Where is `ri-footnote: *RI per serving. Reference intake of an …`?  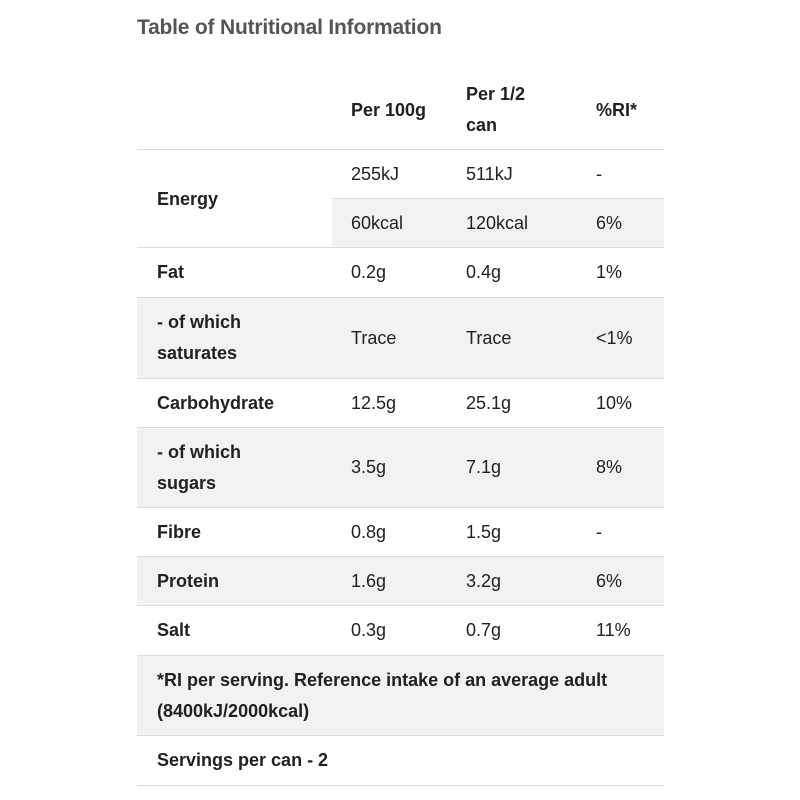 ri-footnote: *RI per serving. Reference intake of an … is located at coordinates (382, 695).